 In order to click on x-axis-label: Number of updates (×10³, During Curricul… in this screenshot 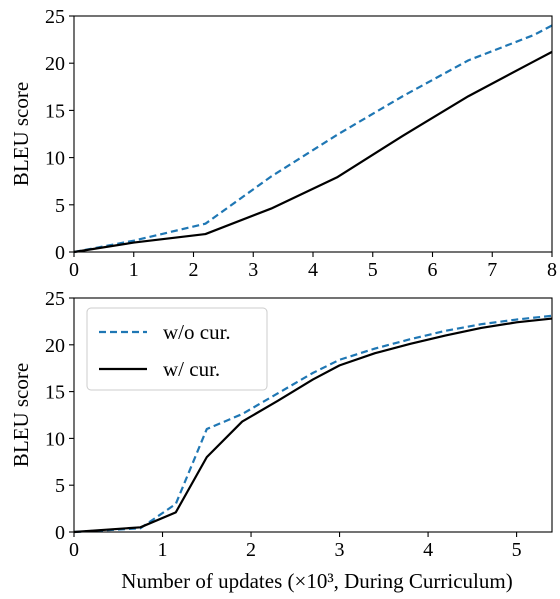, I will do `click(316, 581)`.